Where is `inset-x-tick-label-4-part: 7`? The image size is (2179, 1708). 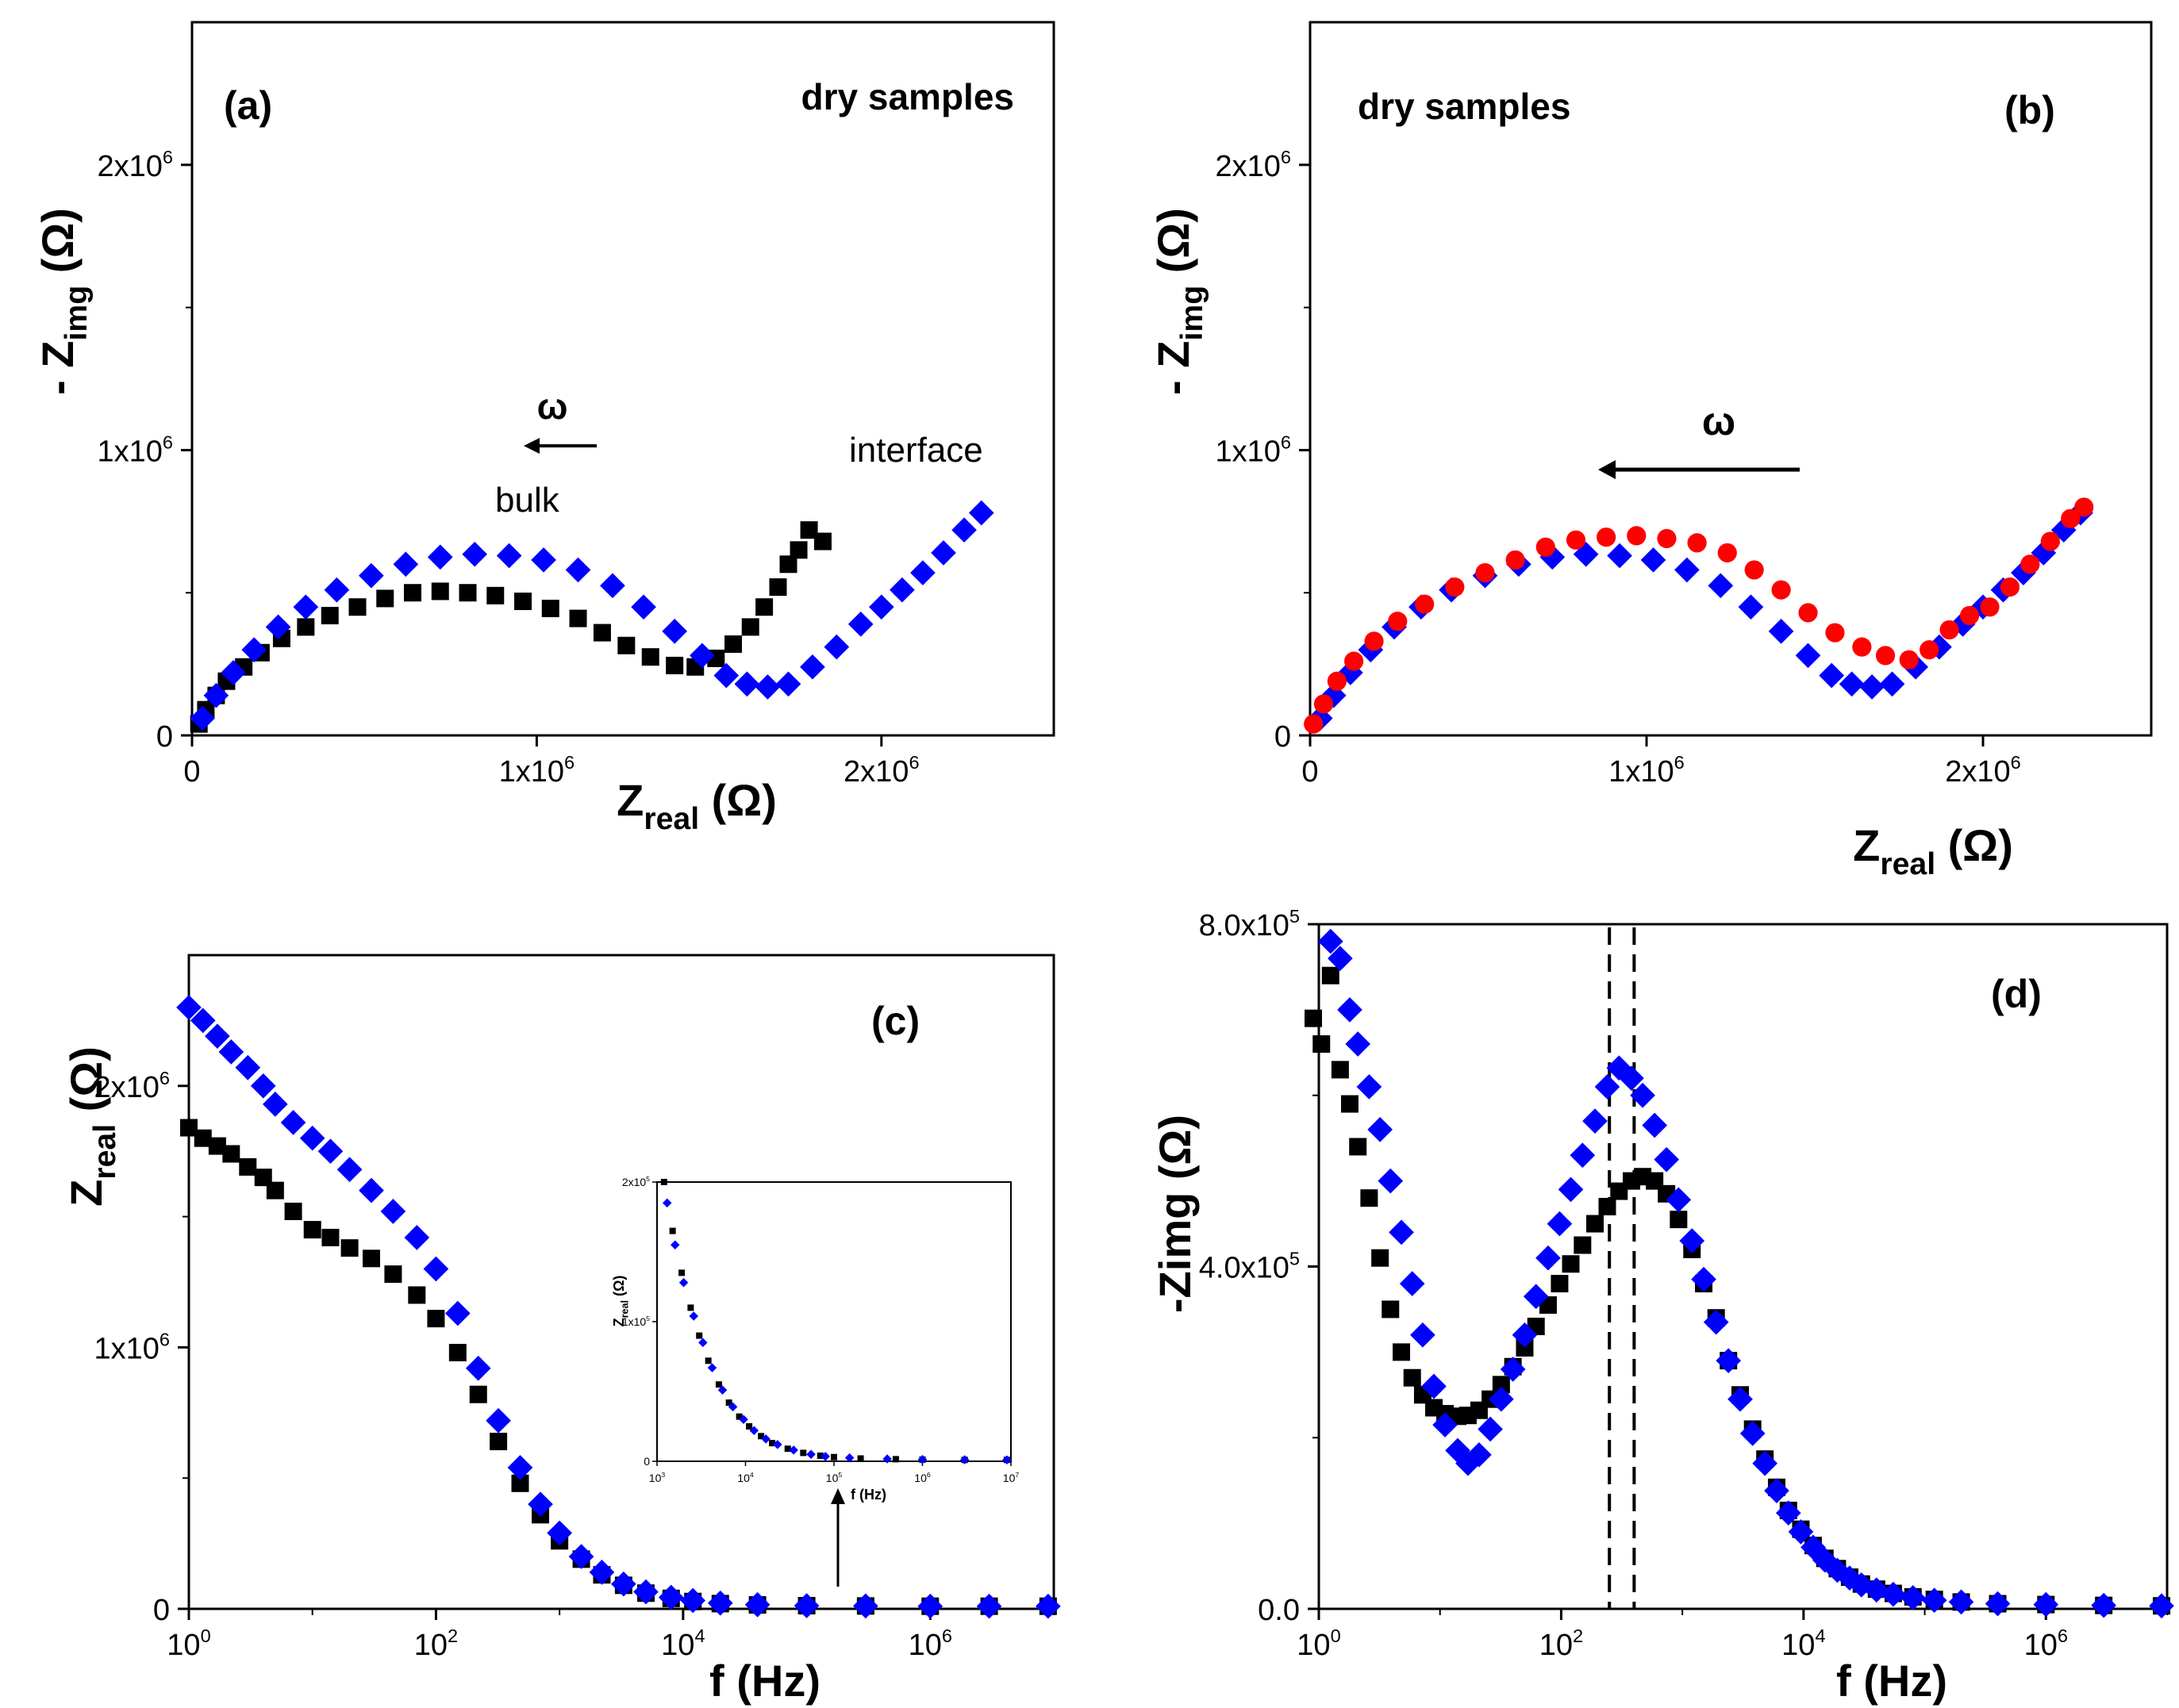
inset-x-tick-label-4-part: 7 is located at coordinates (1017, 1475).